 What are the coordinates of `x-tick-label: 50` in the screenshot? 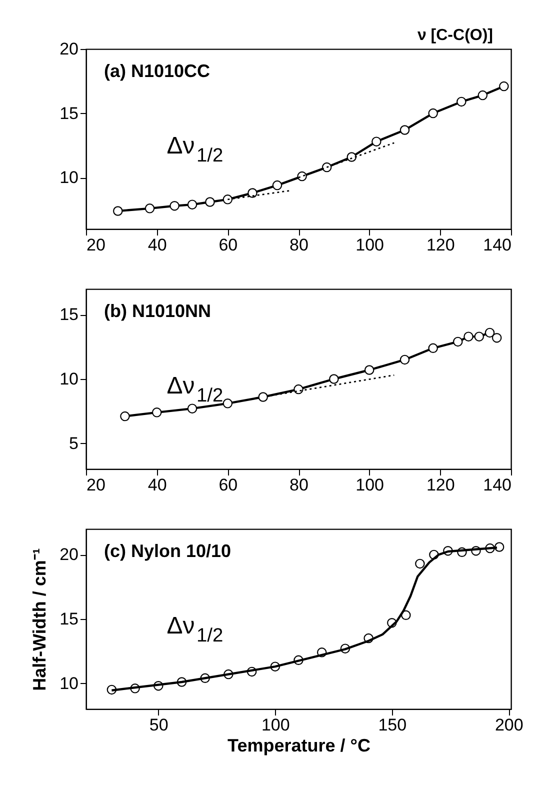 It's located at (158, 725).